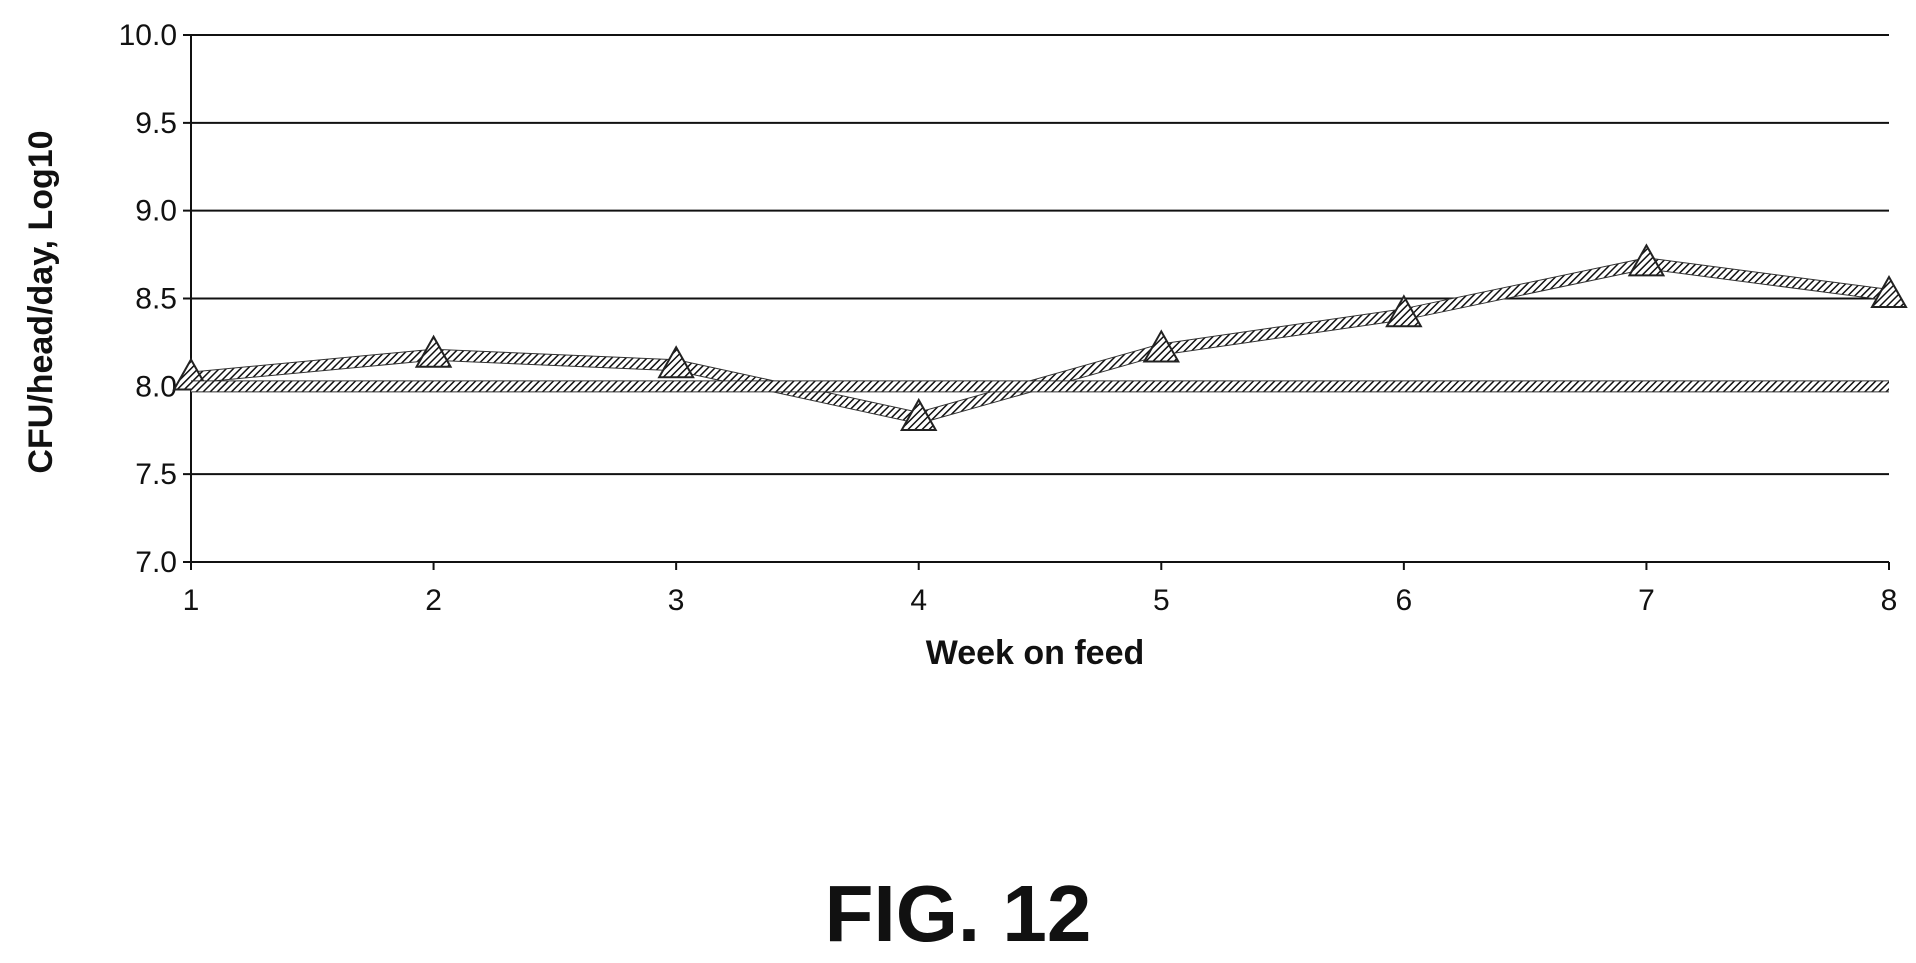  What do you see at coordinates (148, 35) in the screenshot?
I see `y-tick-label: 10.0` at bounding box center [148, 35].